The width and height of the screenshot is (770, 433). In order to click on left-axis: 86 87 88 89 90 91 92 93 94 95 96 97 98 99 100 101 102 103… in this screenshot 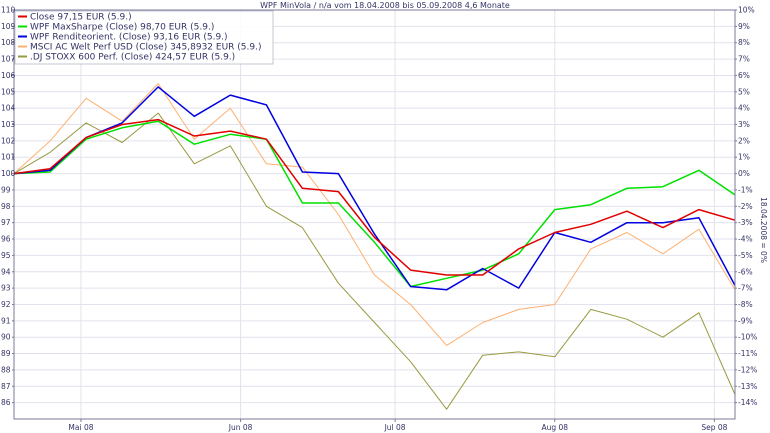, I will do `click(8, 207)`.